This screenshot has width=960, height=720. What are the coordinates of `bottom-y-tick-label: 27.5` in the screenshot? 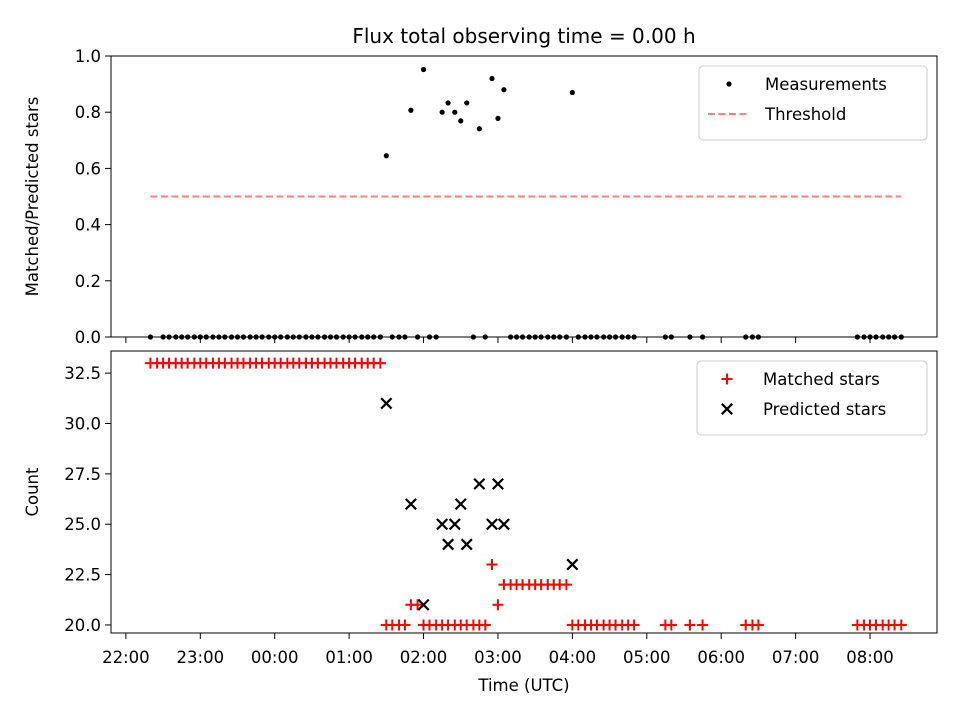 It's located at (82, 474).